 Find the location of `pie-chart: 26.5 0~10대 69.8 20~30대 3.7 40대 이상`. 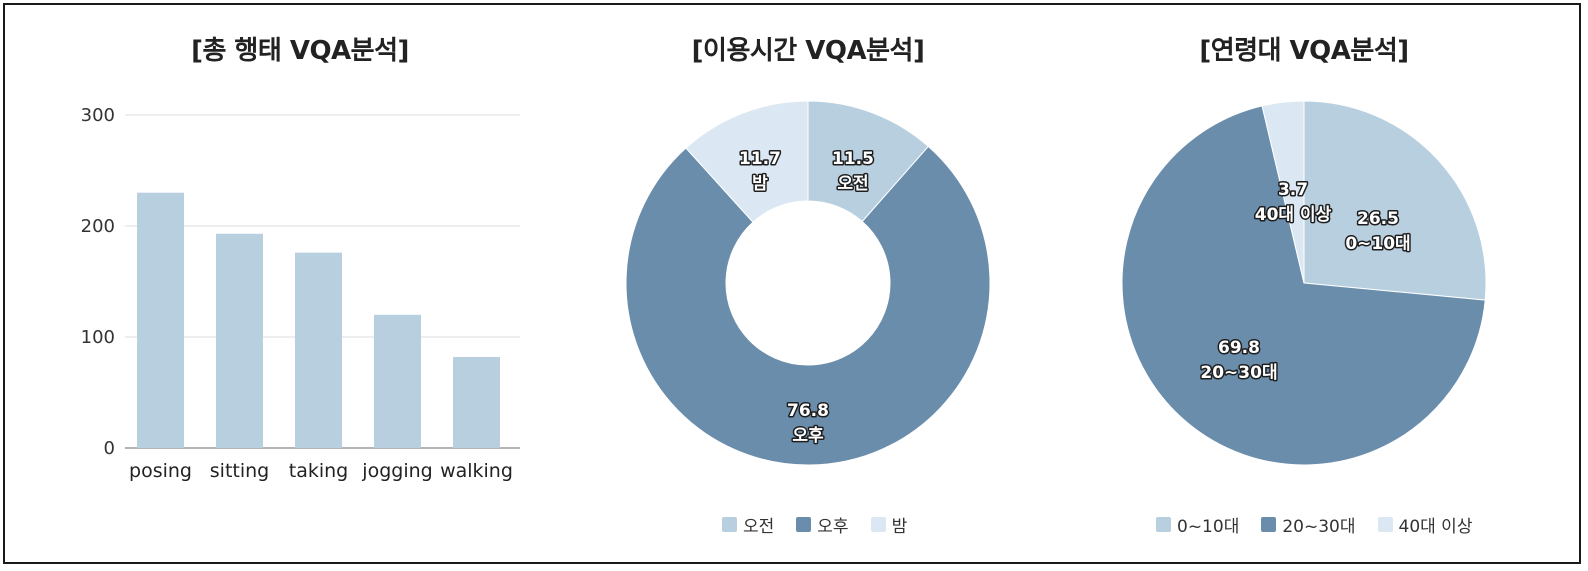

pie-chart: 26.5 0~10대 69.8 20~30대 3.7 40대 이상 is located at coordinates (1304, 283).